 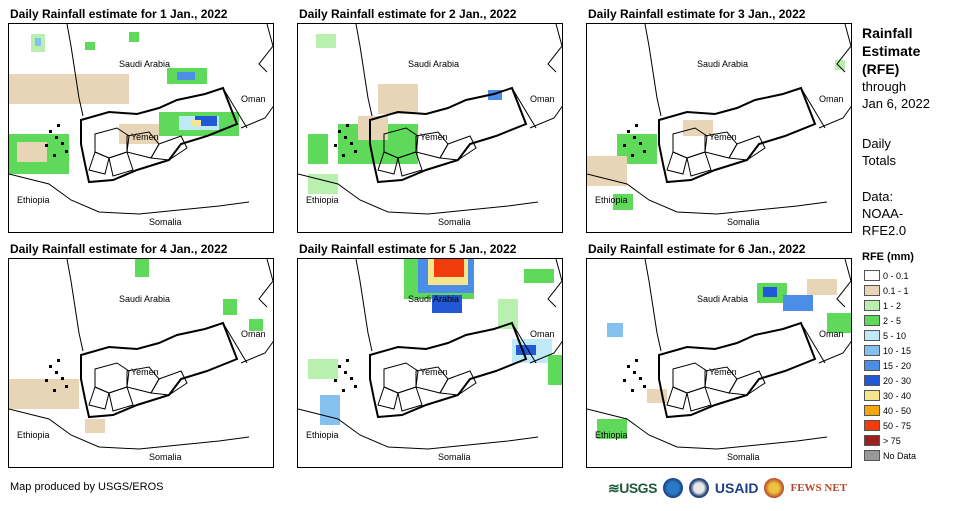 I want to click on panel-title-5: Daily Rainfall estimate for 5 Jan., 2022, so click(x=408, y=249).